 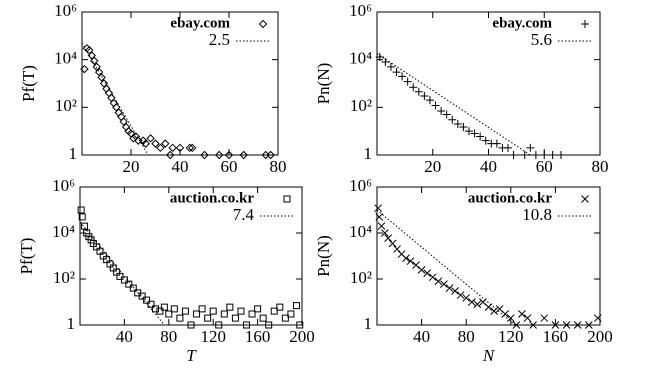 I want to click on fit-line, so click(x=122, y=273).